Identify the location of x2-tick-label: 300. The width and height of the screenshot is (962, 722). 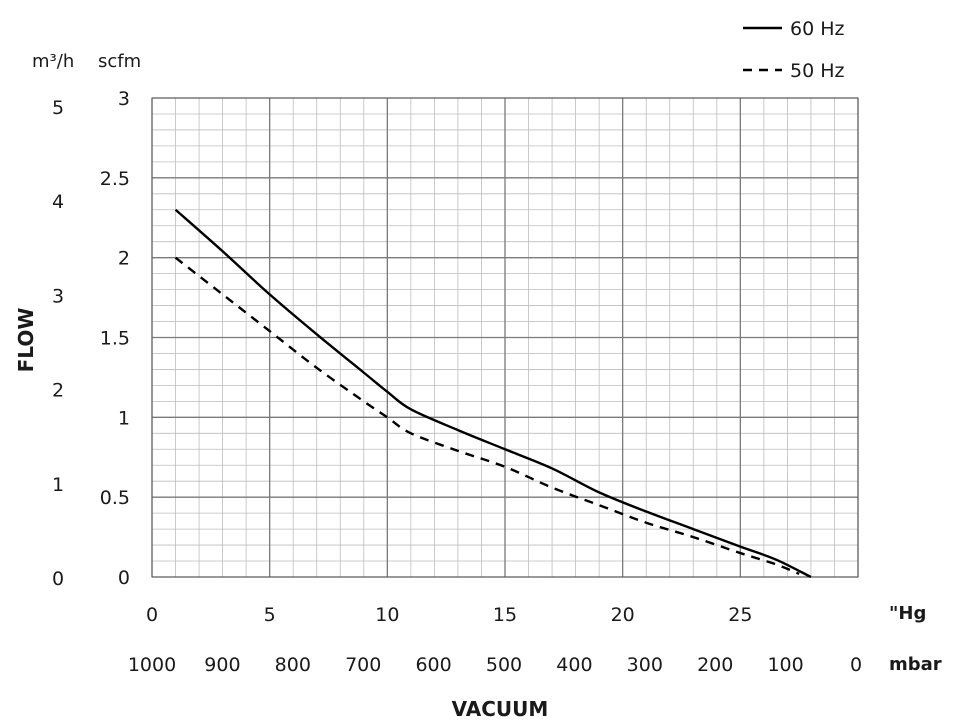
(645, 665).